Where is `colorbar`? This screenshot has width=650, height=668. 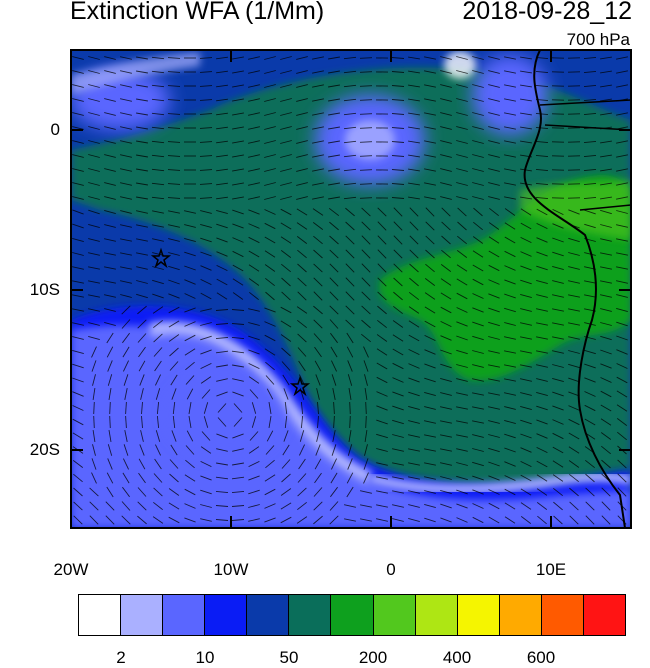 colorbar is located at coordinates (352, 615).